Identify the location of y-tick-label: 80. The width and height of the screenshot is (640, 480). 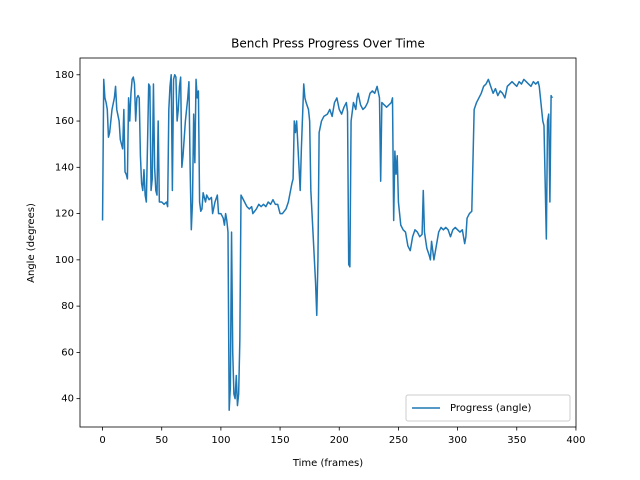
(67, 306).